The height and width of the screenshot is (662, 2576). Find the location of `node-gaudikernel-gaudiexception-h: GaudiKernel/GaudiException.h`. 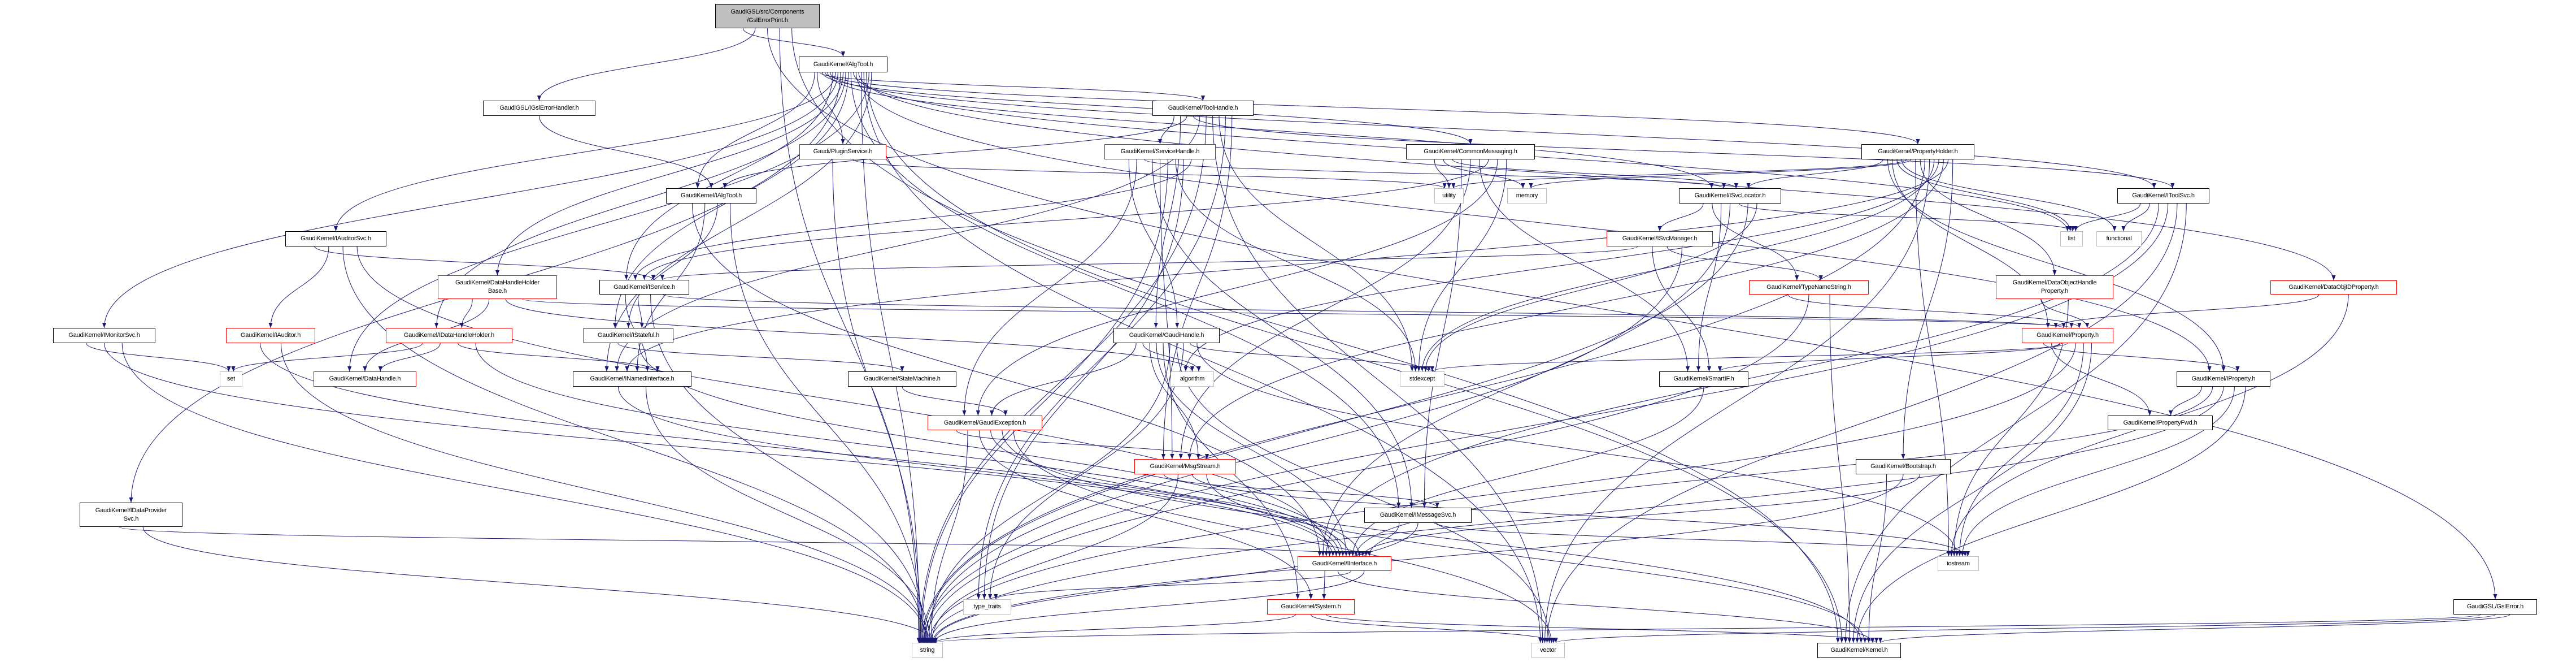

node-gaudikernel-gaudiexception-h: GaudiKernel/GaudiException.h is located at coordinates (985, 423).